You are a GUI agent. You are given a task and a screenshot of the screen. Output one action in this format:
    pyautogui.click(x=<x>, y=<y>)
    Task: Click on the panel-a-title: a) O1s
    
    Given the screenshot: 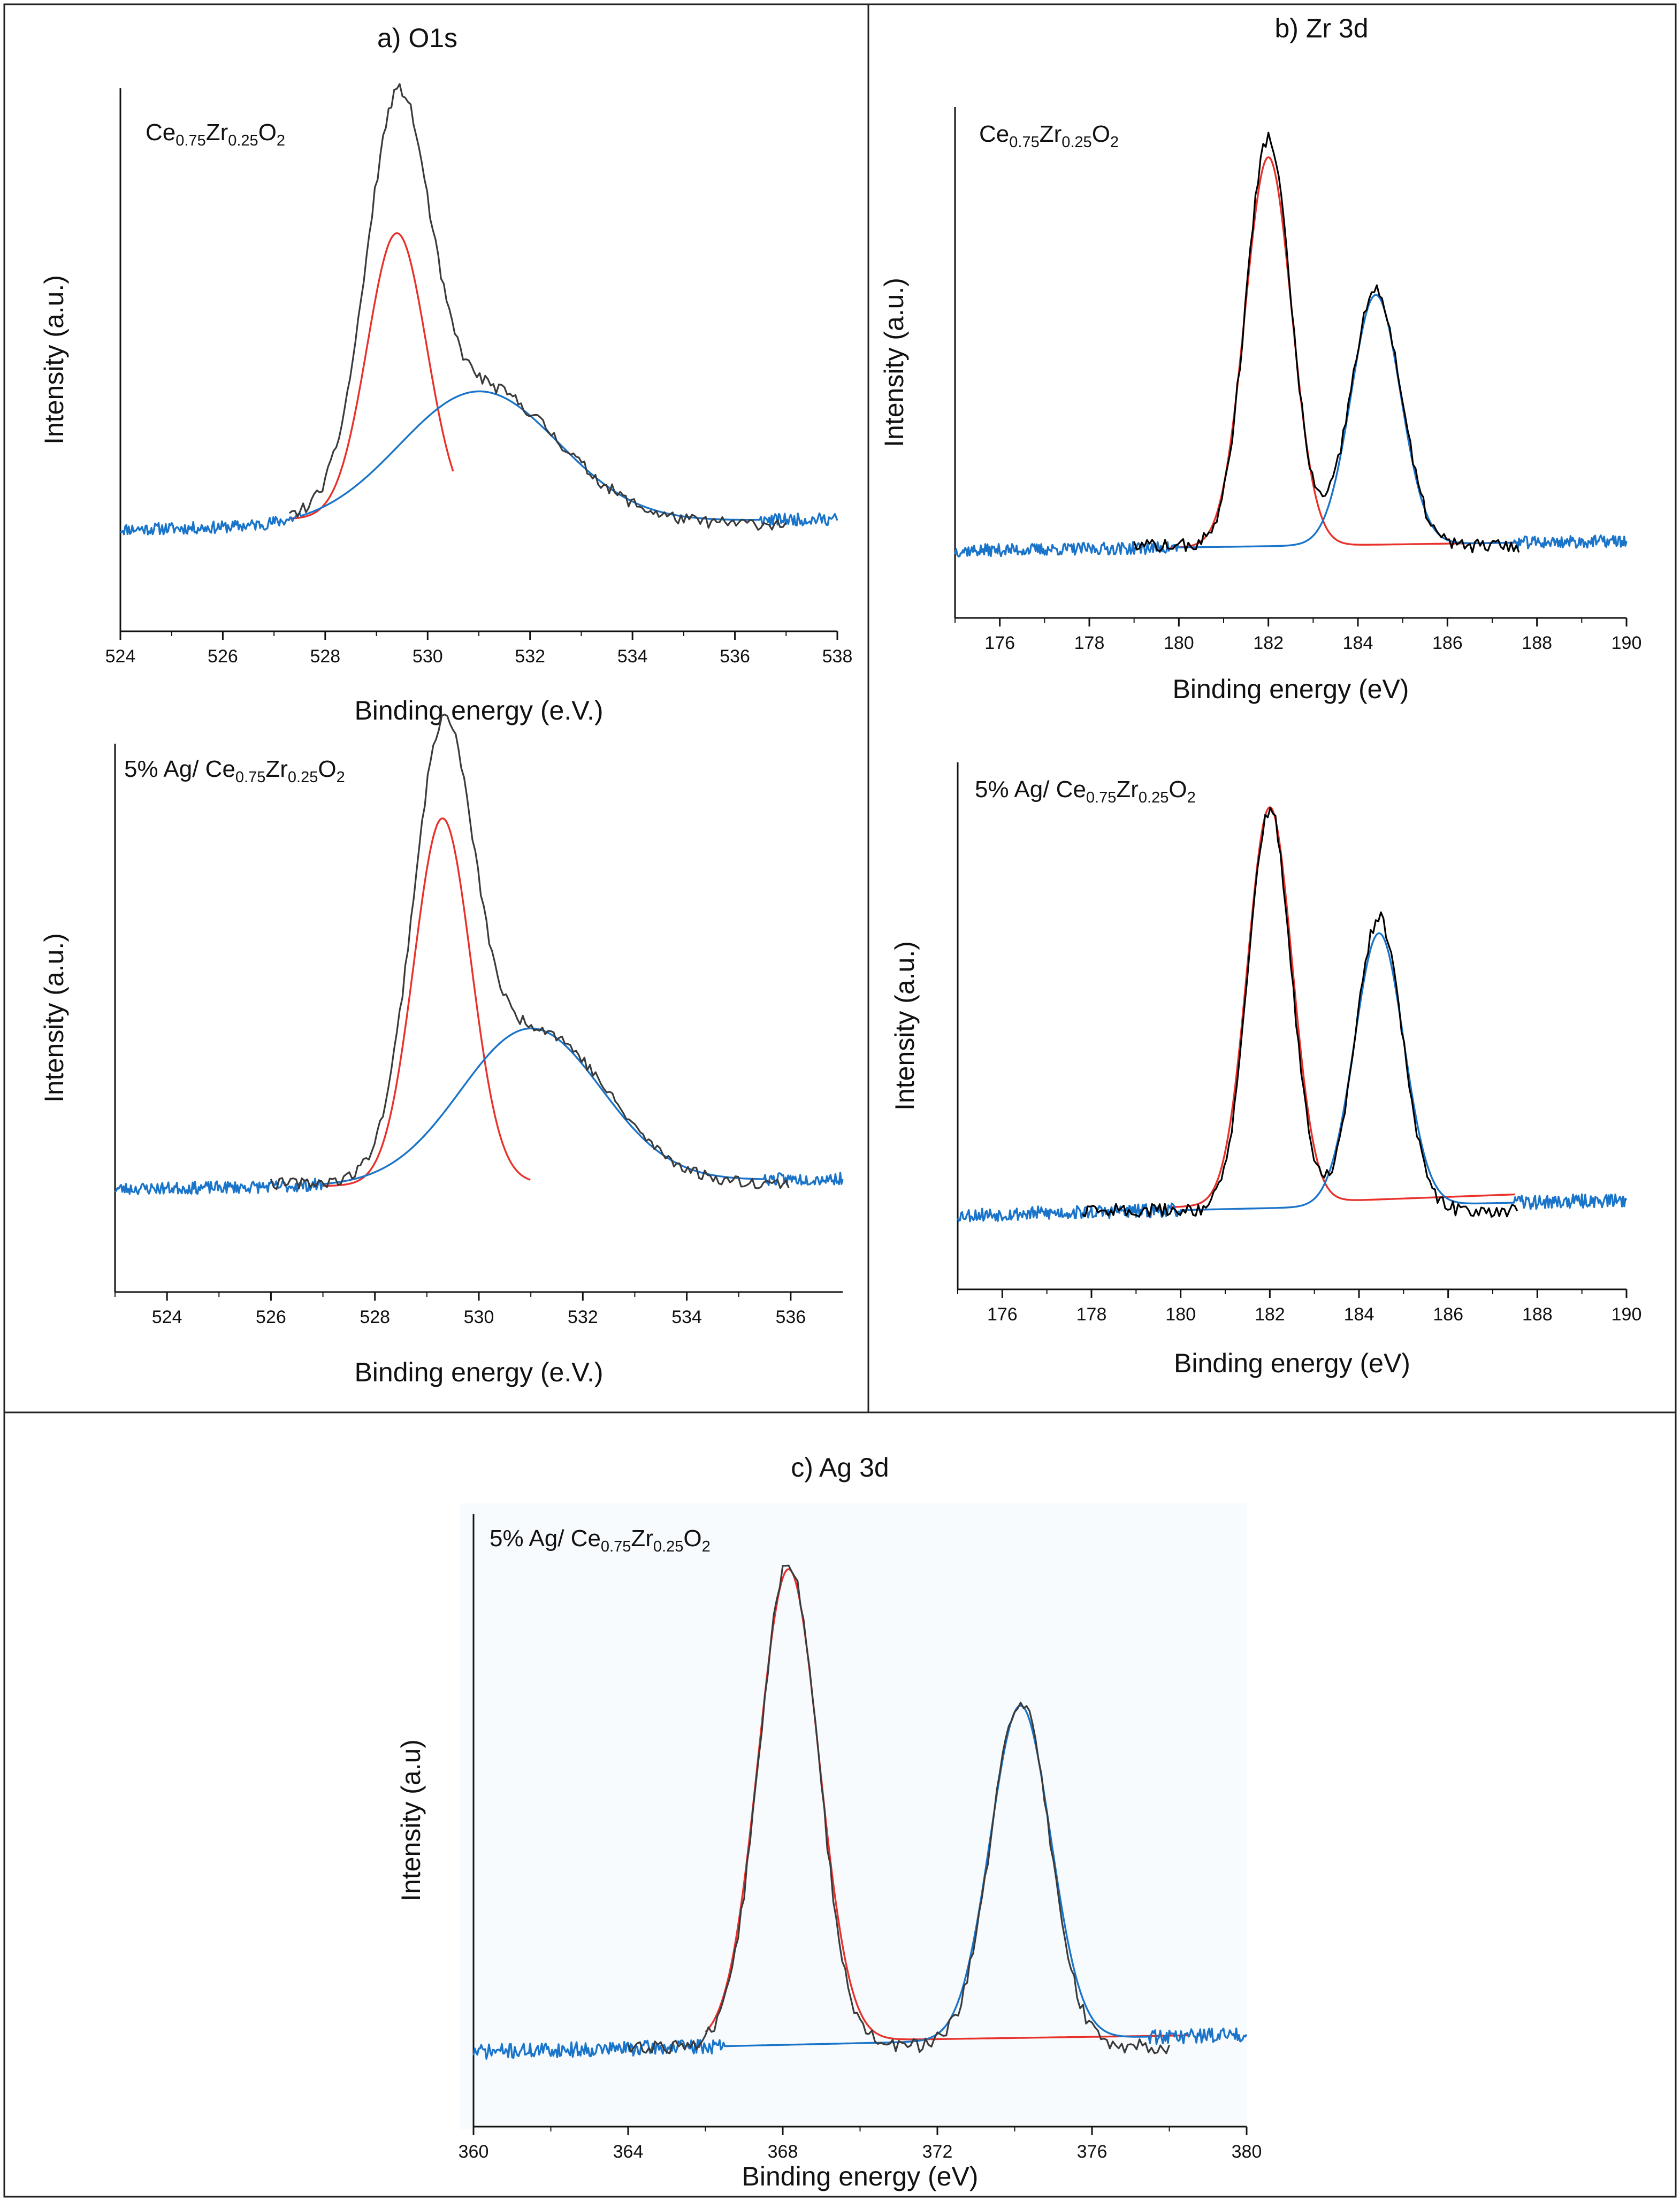 What is the action you would take?
    pyautogui.click(x=417, y=38)
    